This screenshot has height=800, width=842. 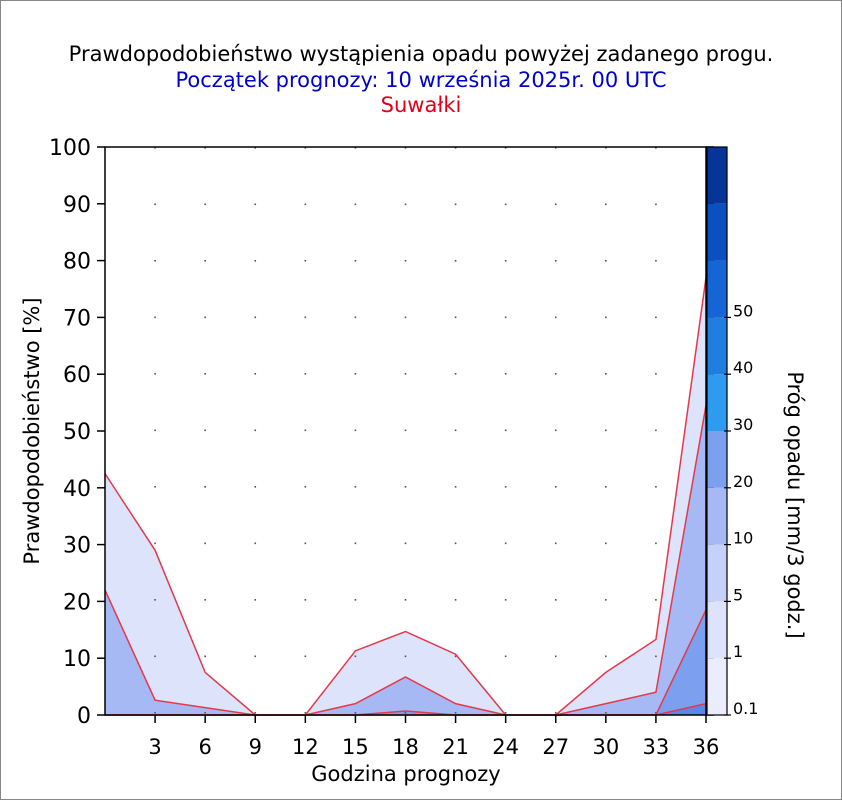 I want to click on x-tick-label: 3, so click(x=154, y=747).